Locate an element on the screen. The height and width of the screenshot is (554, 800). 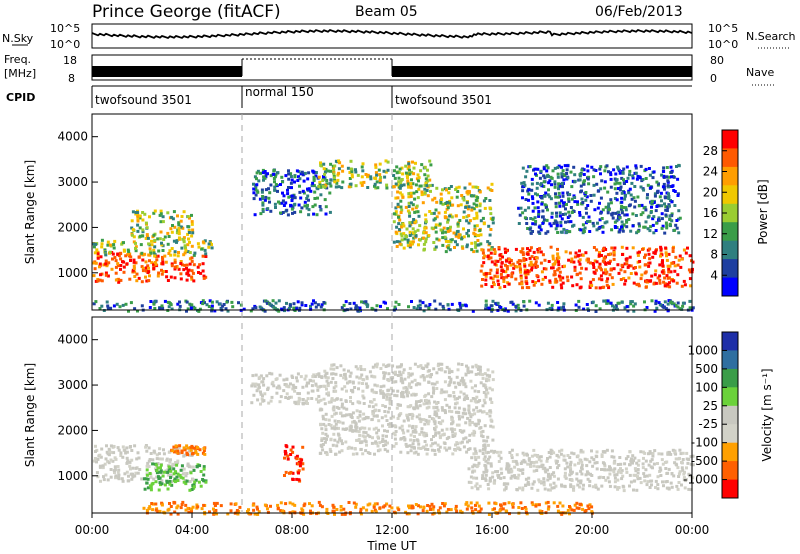
noise-line is located at coordinates (392, 34).